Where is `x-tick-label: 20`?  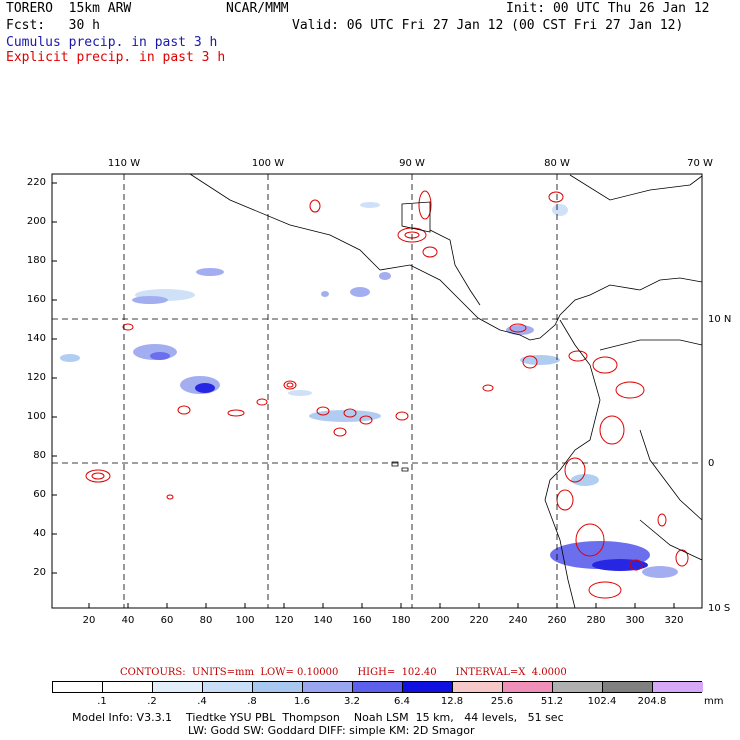
x-tick-label: 20 is located at coordinates (89, 620).